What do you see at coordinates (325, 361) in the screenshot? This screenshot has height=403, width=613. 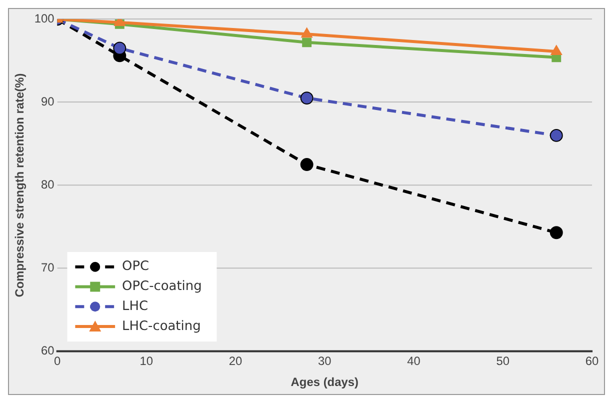 I see `x-tick-label: 30` at bounding box center [325, 361].